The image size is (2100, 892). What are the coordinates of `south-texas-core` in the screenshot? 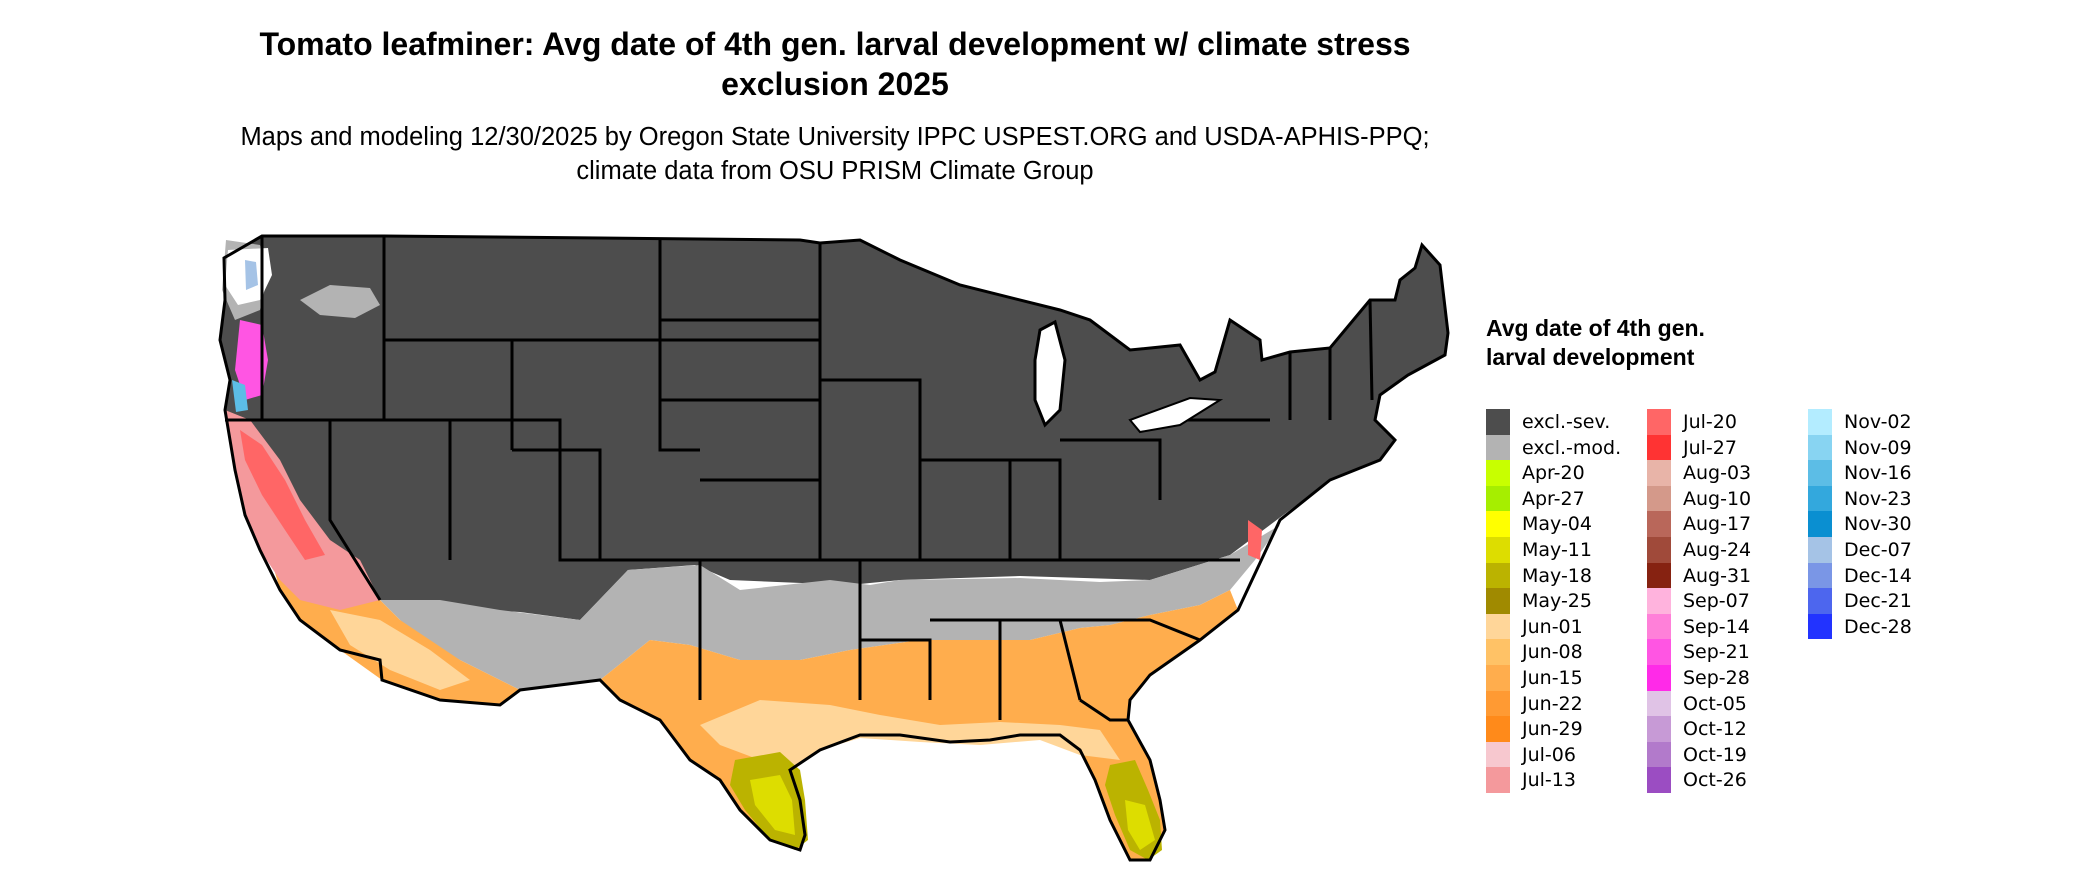 It's located at (772, 805).